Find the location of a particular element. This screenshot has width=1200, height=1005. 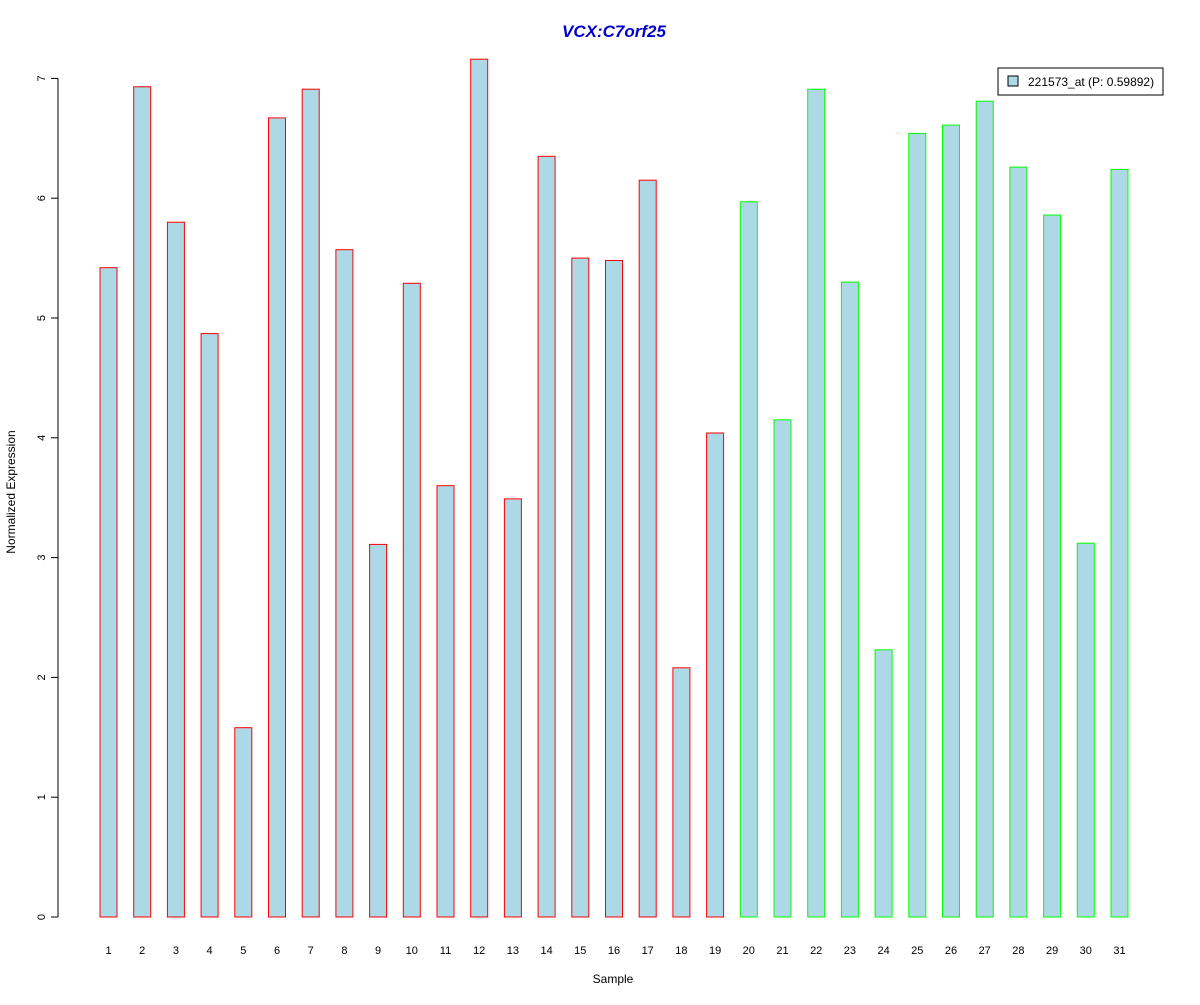

legend-box is located at coordinates (1080, 81).